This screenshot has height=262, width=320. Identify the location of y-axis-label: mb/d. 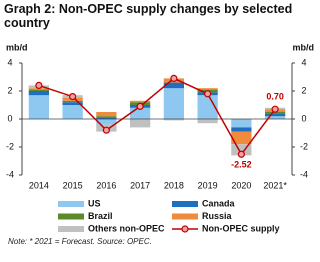
(17, 47).